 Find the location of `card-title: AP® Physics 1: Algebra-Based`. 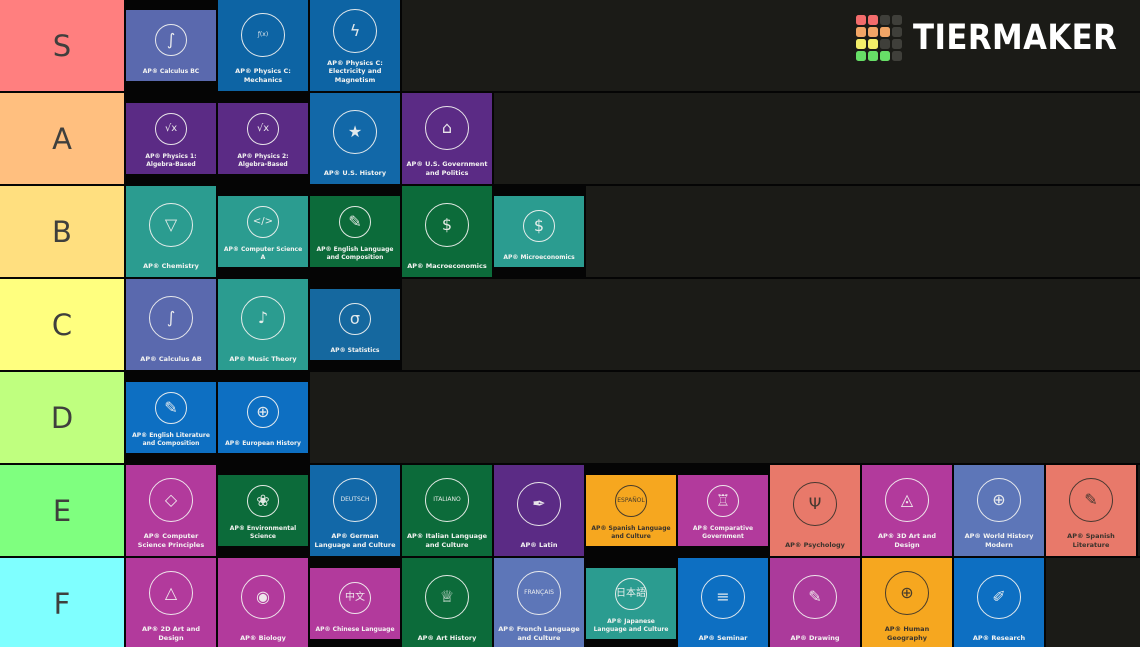

card-title: AP® Physics 1: Algebra-Based is located at coordinates (171, 161).